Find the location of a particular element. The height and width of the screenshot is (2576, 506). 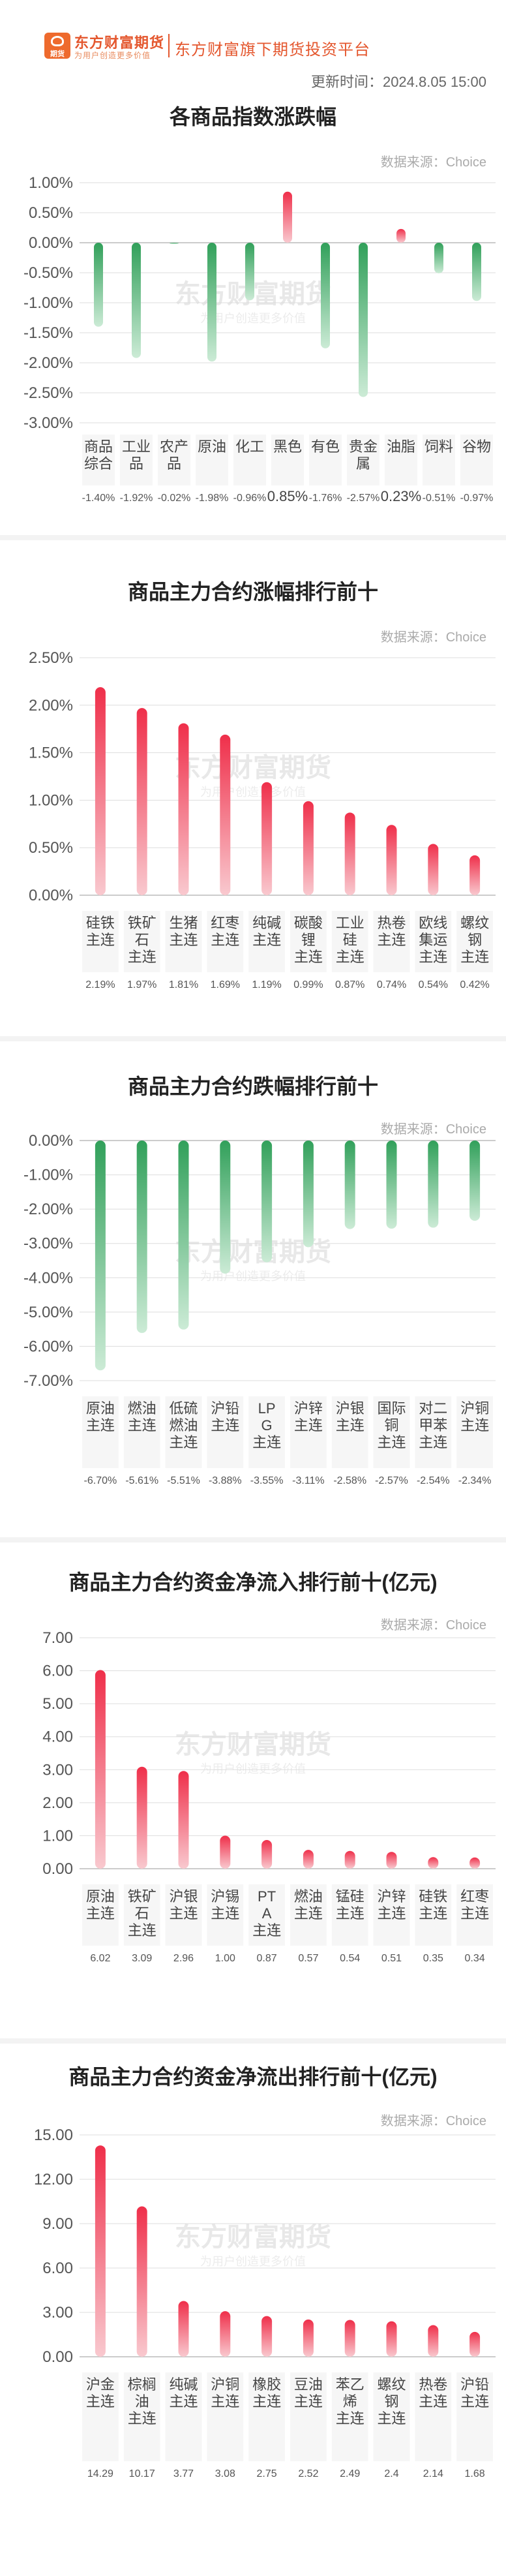

y-tick-label: -1.50% is located at coordinates (48, 333).